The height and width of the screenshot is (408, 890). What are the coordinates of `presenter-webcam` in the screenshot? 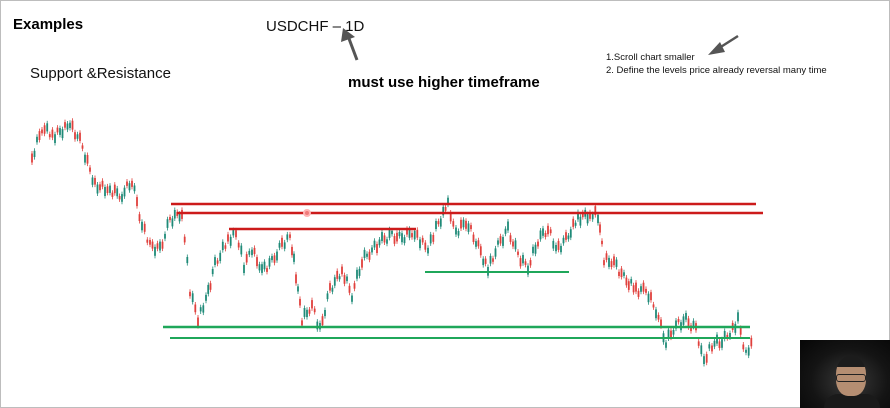 It's located at (845, 374).